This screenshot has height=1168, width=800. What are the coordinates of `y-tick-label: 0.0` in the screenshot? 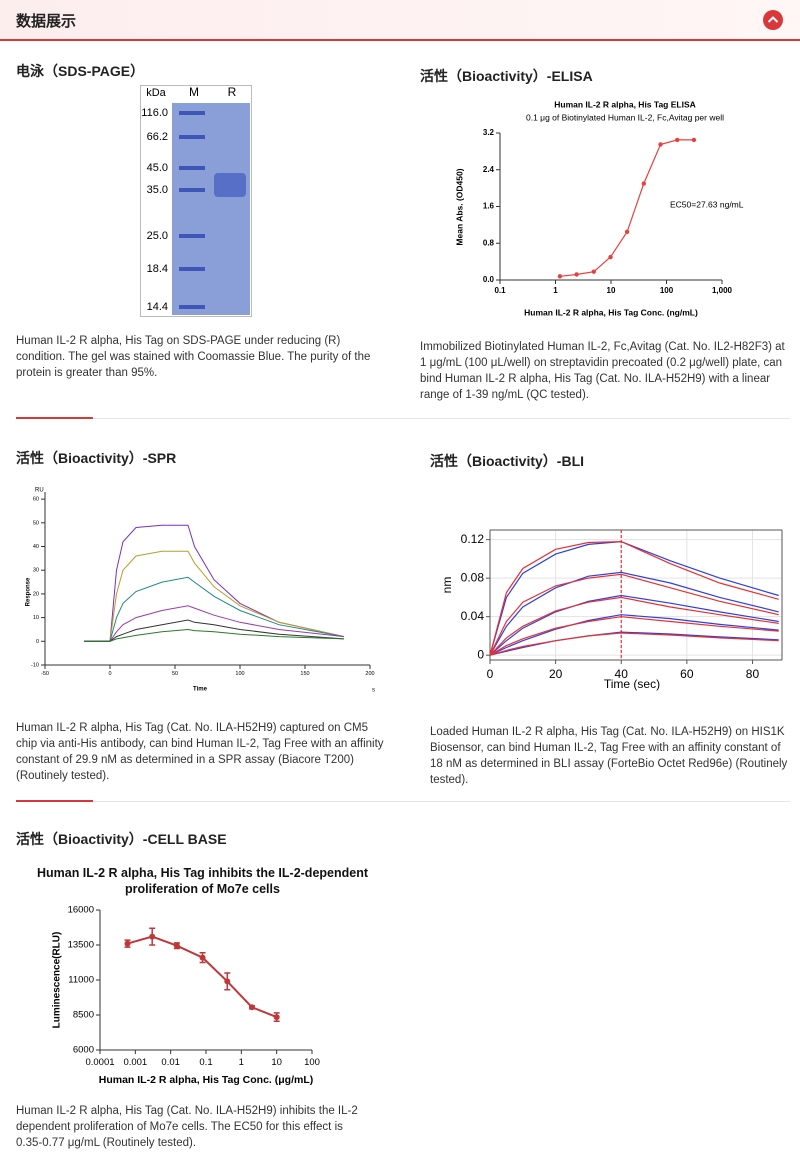 It's located at (489, 279).